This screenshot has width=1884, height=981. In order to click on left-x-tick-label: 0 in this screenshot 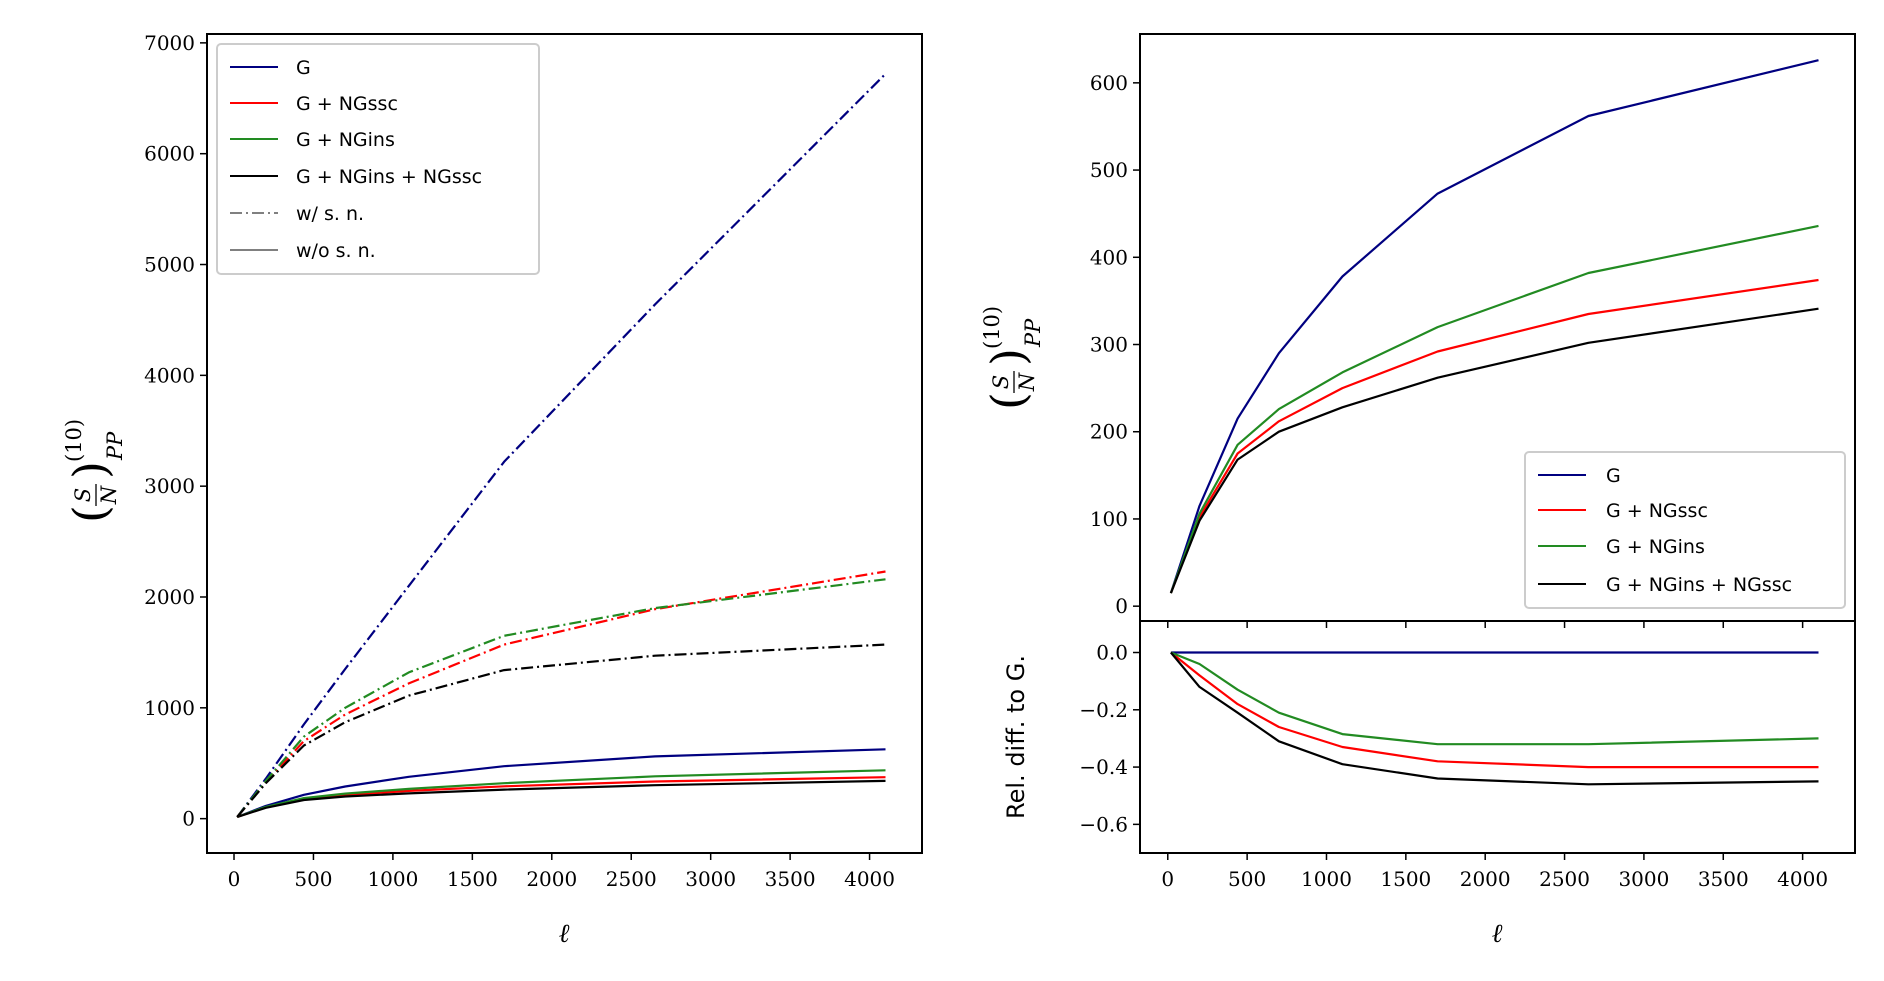, I will do `click(234, 879)`.